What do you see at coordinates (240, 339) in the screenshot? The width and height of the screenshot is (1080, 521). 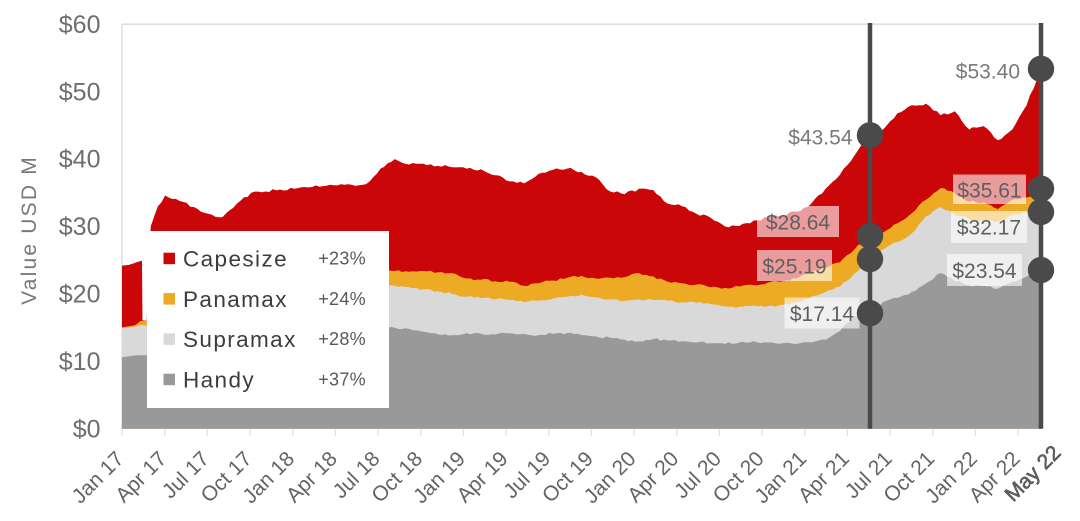 I see `svg-text: Supramax` at bounding box center [240, 339].